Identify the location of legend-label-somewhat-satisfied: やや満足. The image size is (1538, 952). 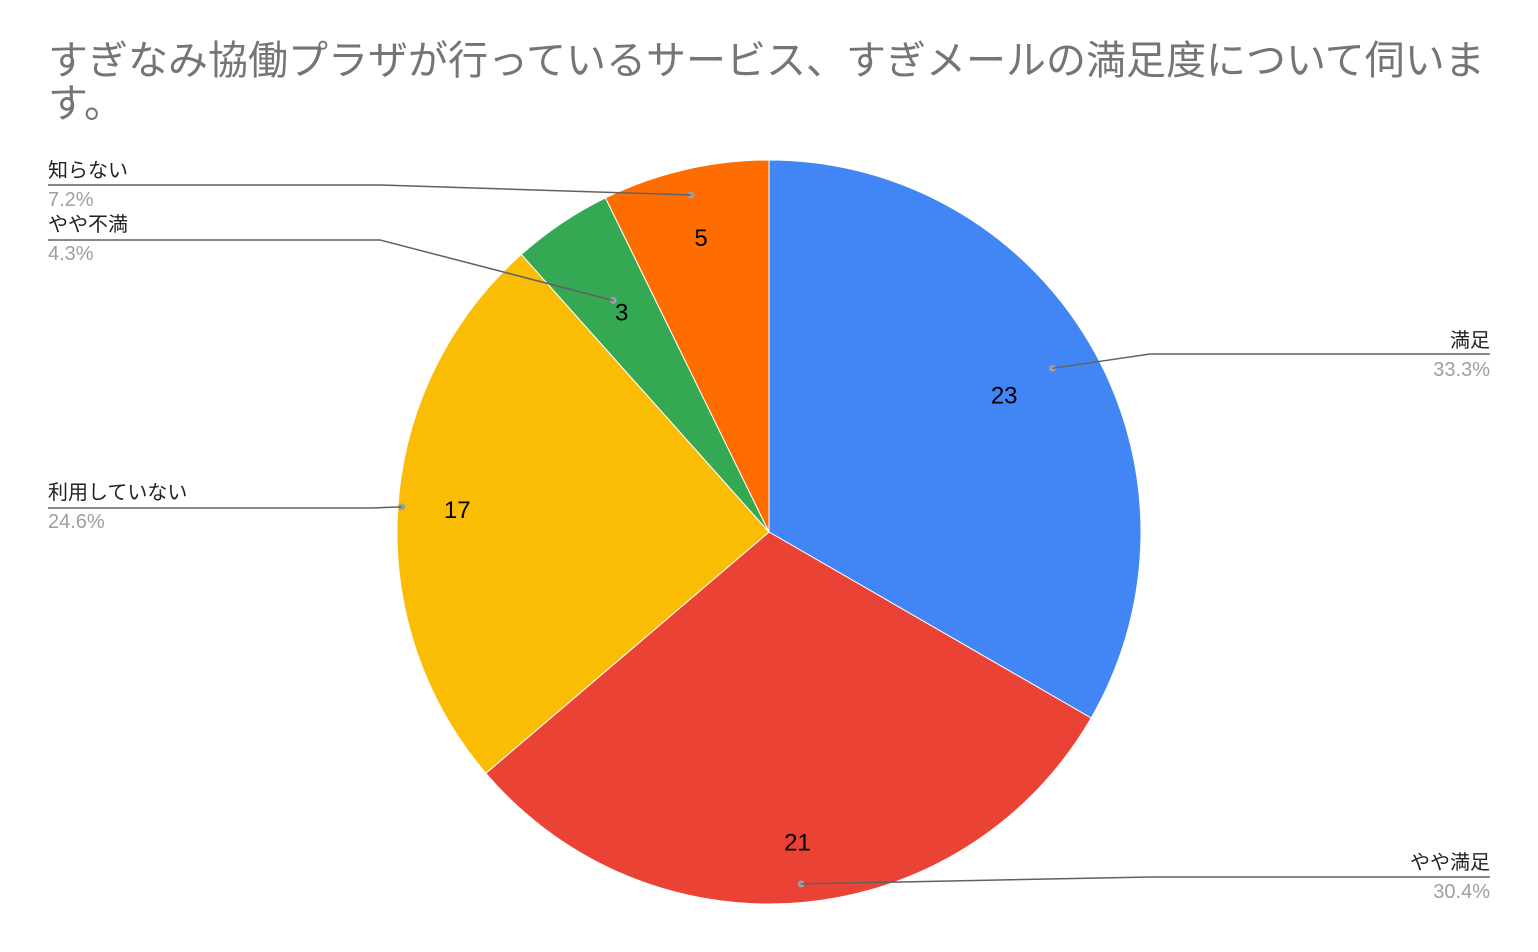
(1450, 862).